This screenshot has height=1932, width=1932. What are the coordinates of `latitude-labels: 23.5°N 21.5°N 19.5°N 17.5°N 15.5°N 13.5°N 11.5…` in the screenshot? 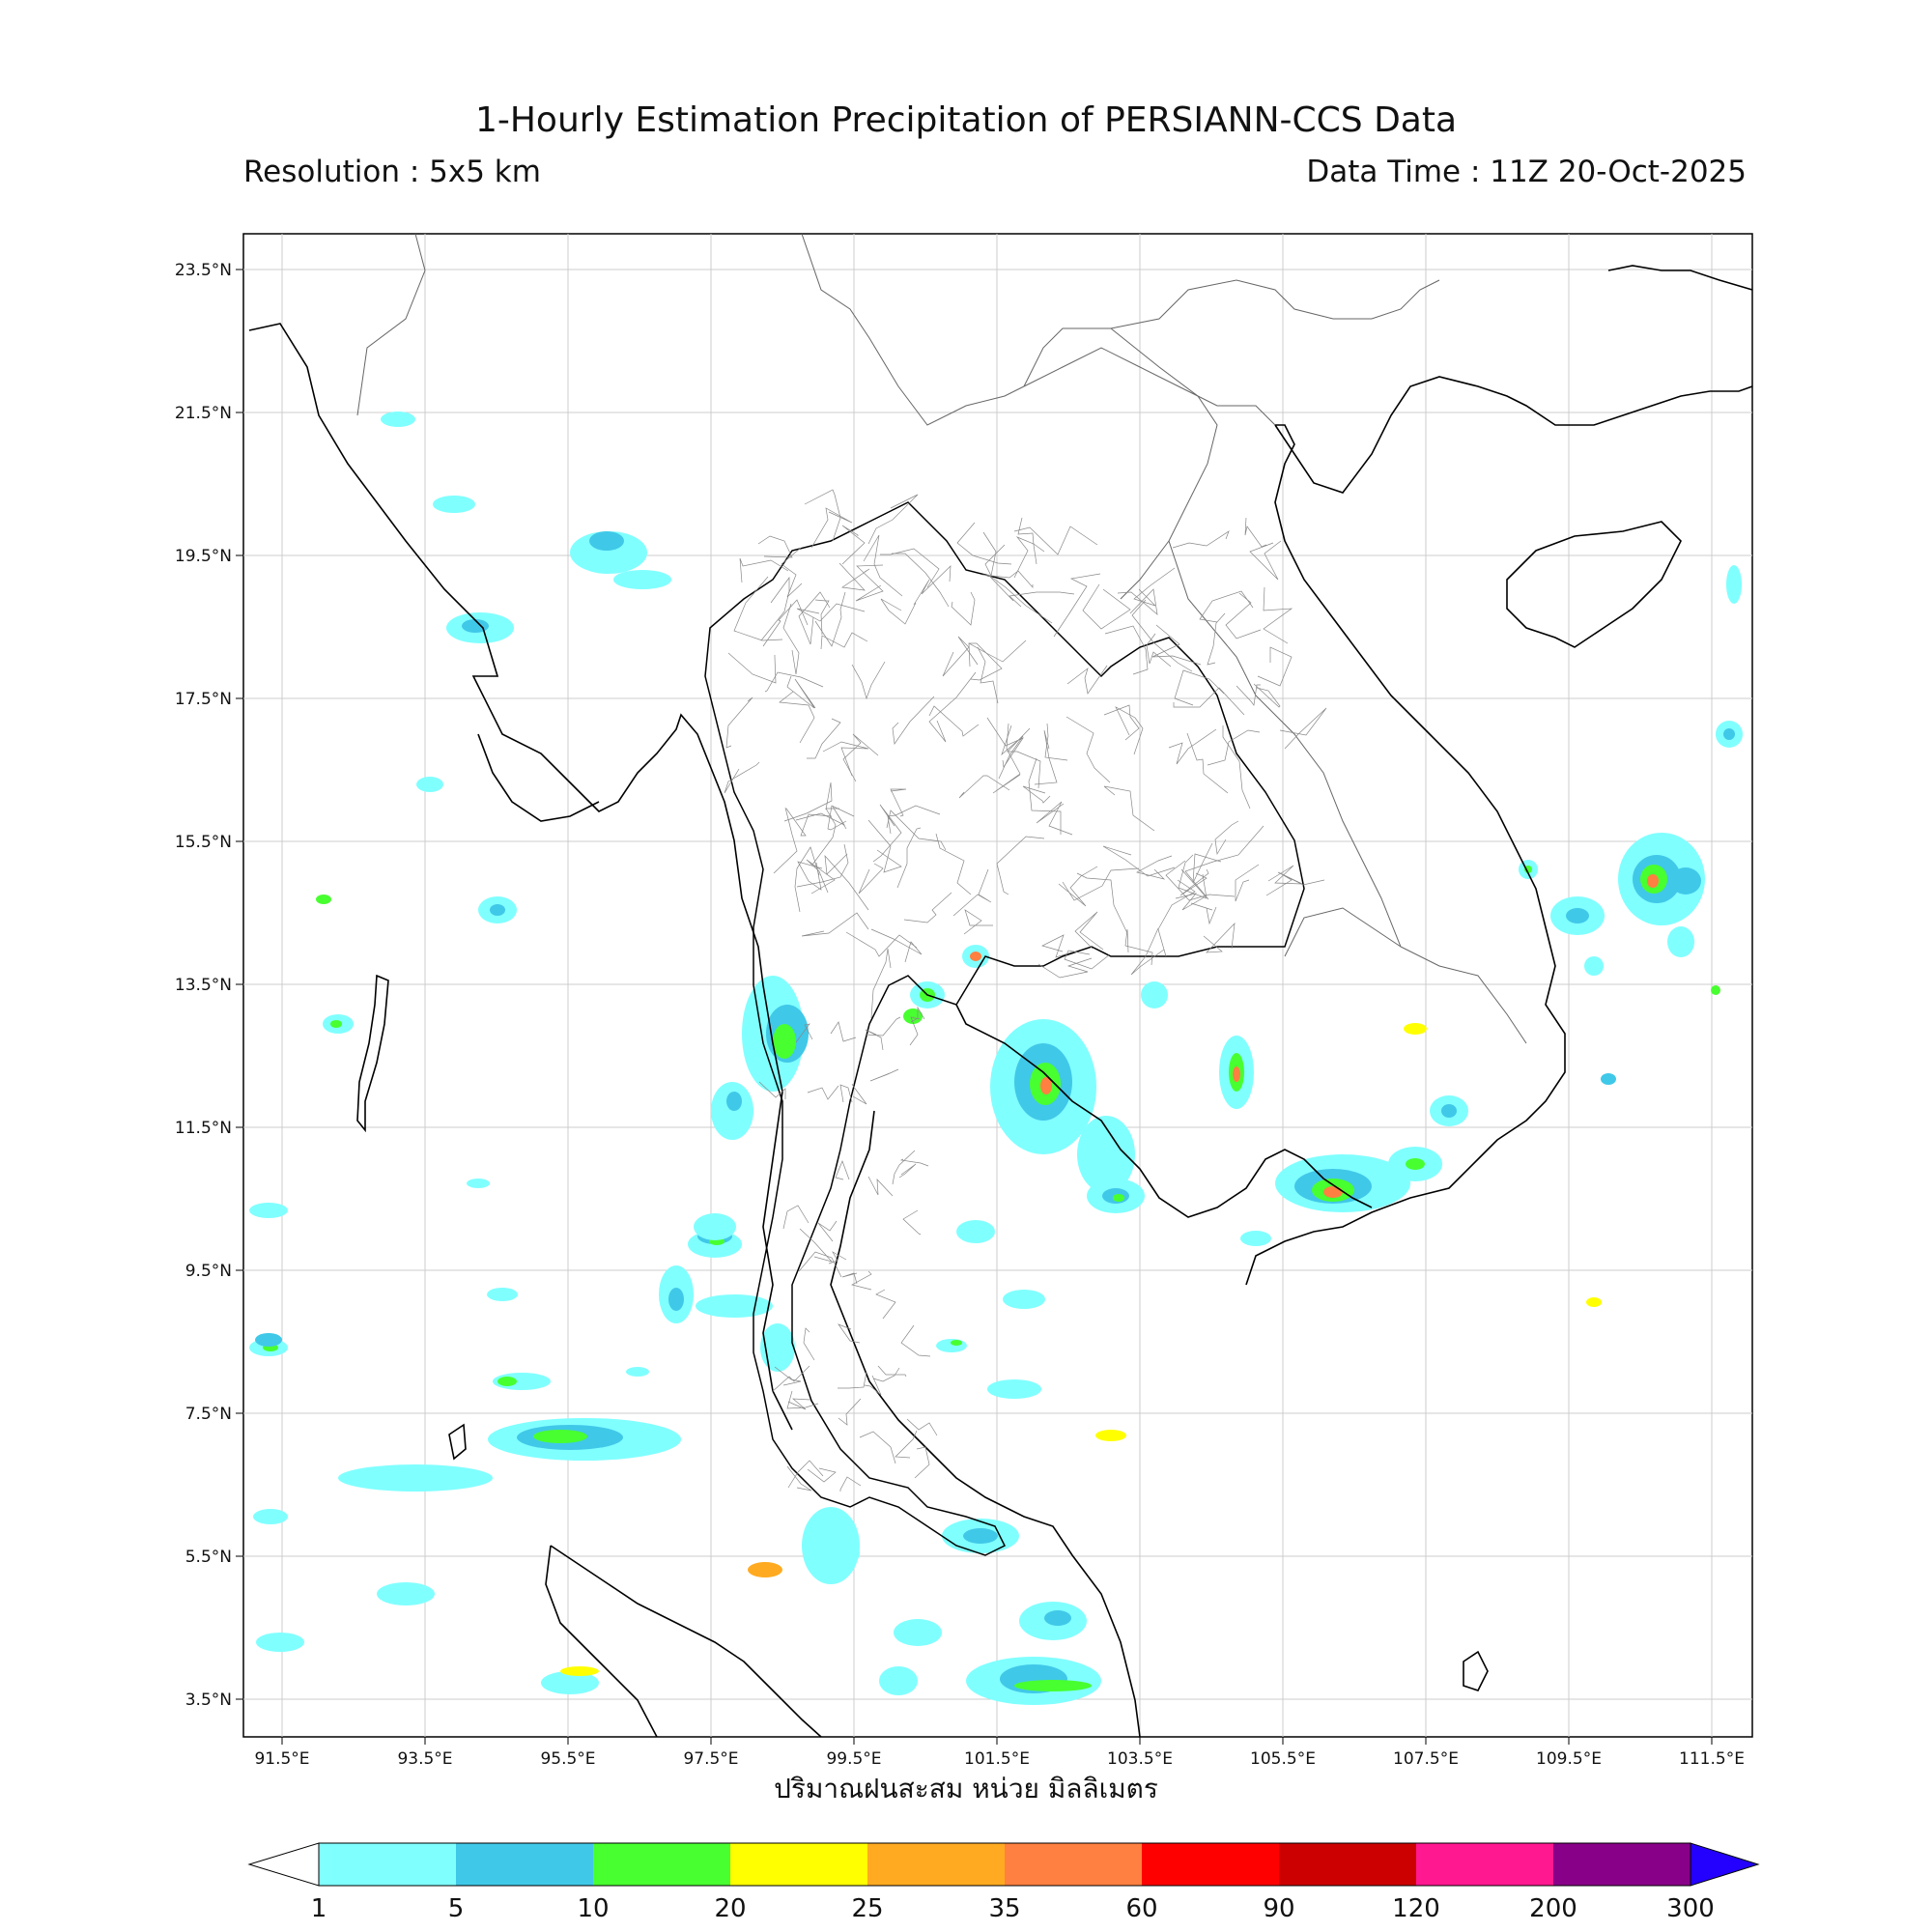 It's located at (203, 985).